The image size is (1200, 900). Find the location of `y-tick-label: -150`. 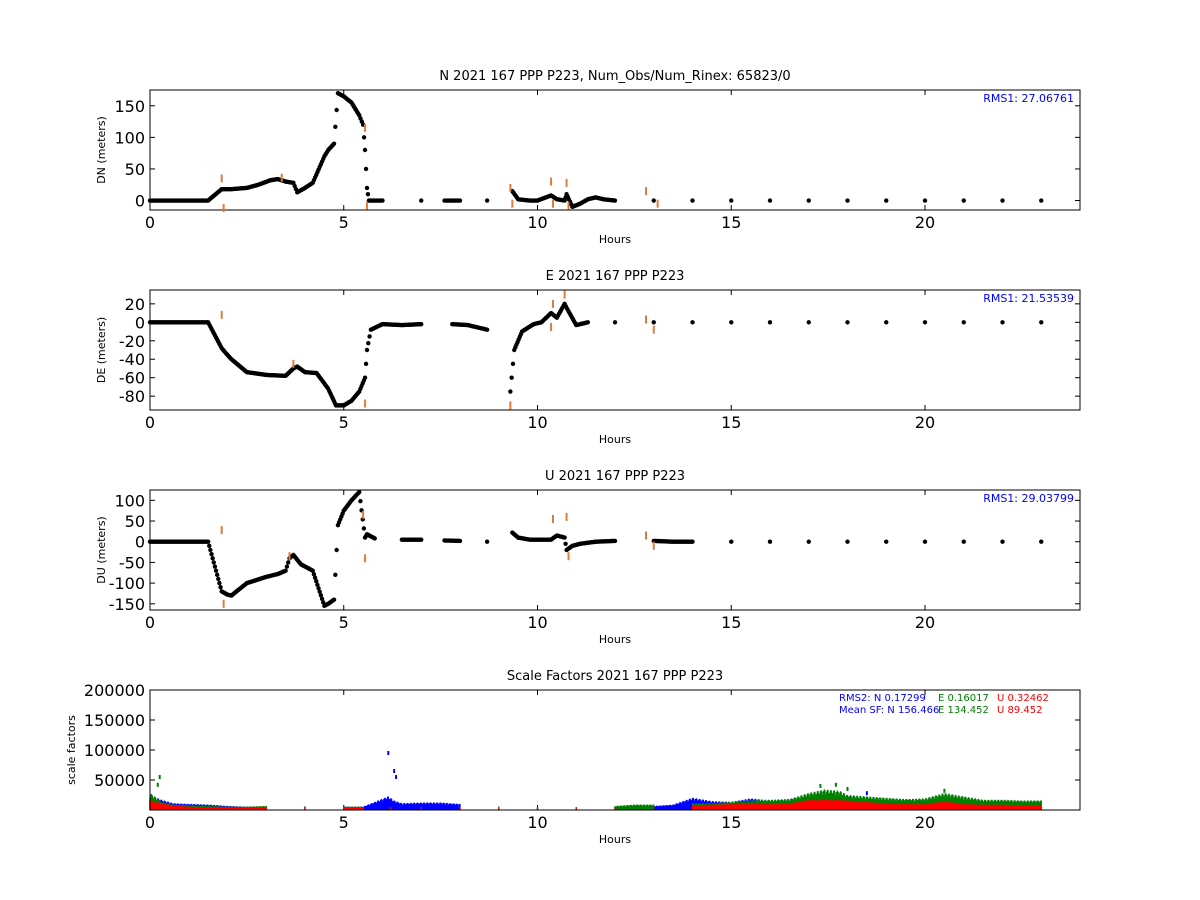

y-tick-label: -150 is located at coordinates (127, 604).